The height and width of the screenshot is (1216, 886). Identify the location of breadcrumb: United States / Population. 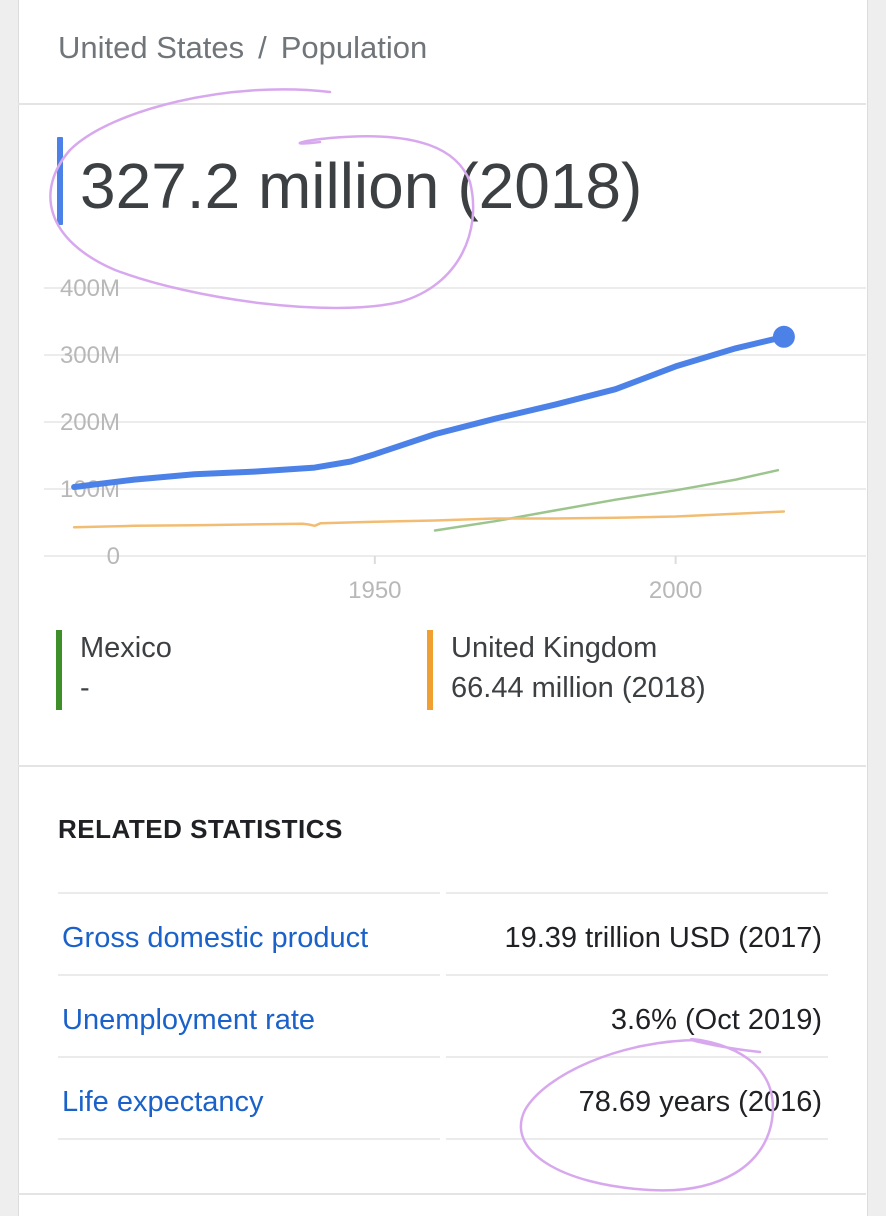
(242, 48).